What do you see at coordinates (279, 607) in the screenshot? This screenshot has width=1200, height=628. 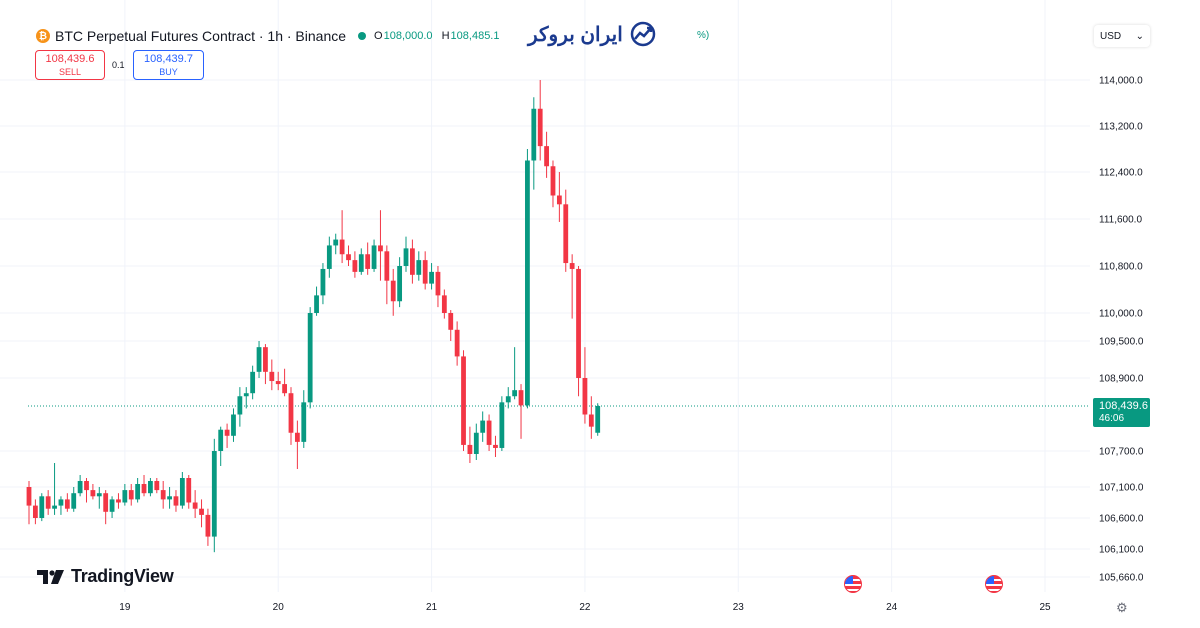 I see `time-tick-label: 20` at bounding box center [279, 607].